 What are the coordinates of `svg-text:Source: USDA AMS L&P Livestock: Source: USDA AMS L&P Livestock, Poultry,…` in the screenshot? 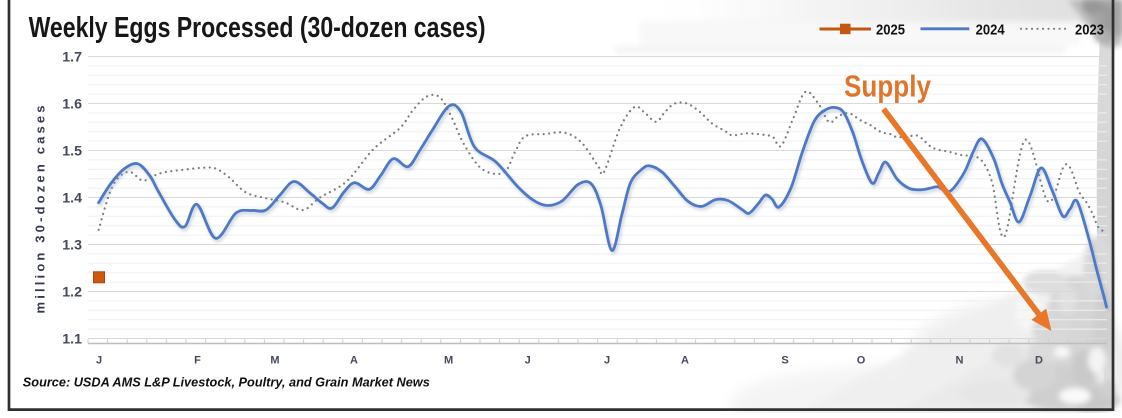 It's located at (226, 381).